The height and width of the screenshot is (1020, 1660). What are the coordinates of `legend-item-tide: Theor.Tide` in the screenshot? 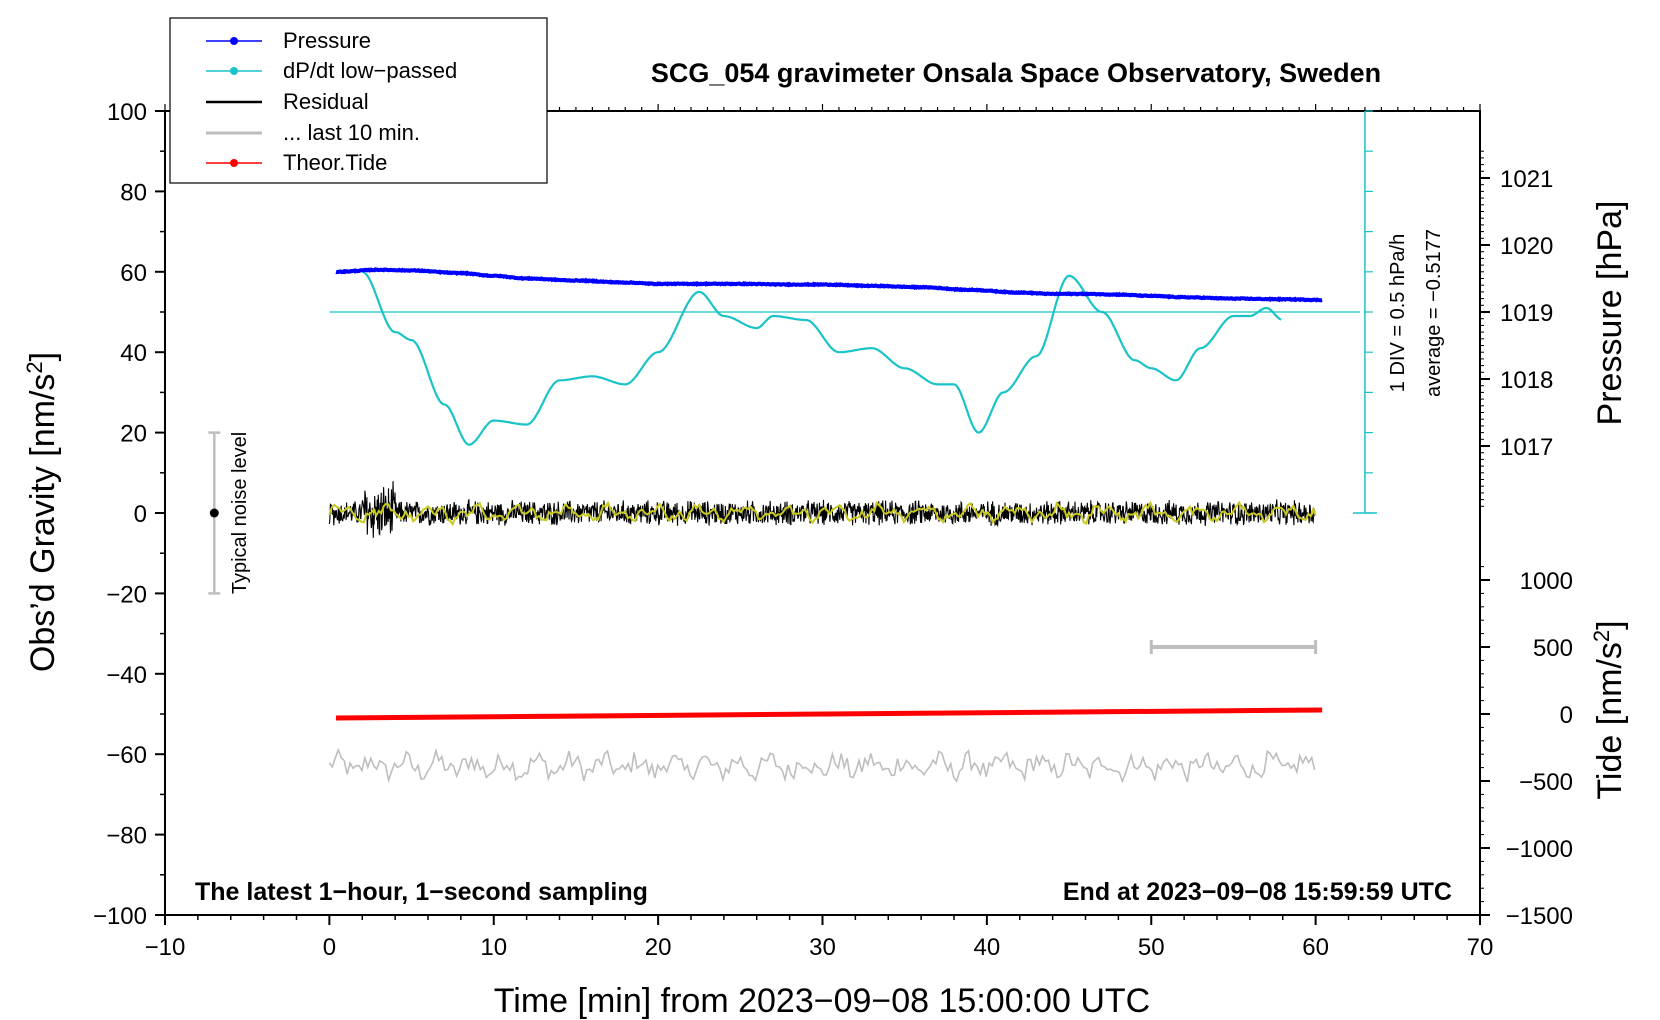 It's located at (296, 162).